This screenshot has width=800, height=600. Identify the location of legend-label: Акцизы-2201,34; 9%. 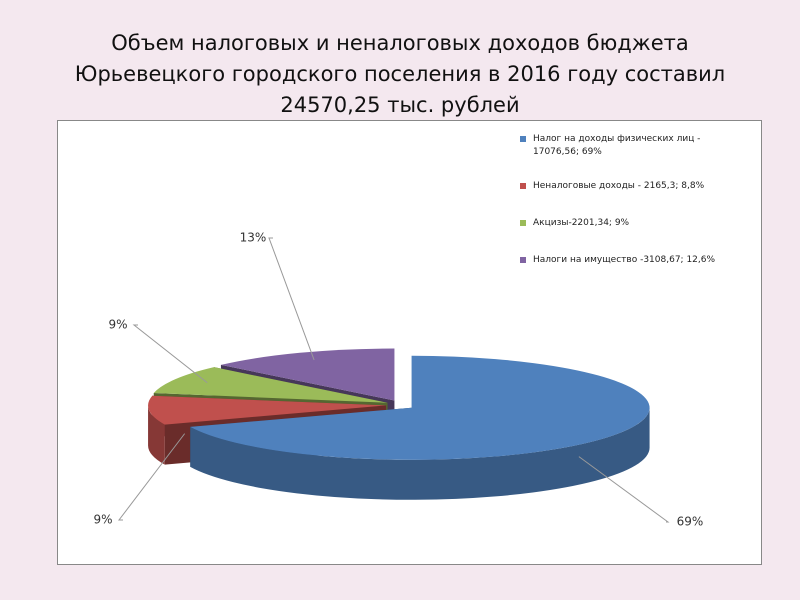
(581, 223).